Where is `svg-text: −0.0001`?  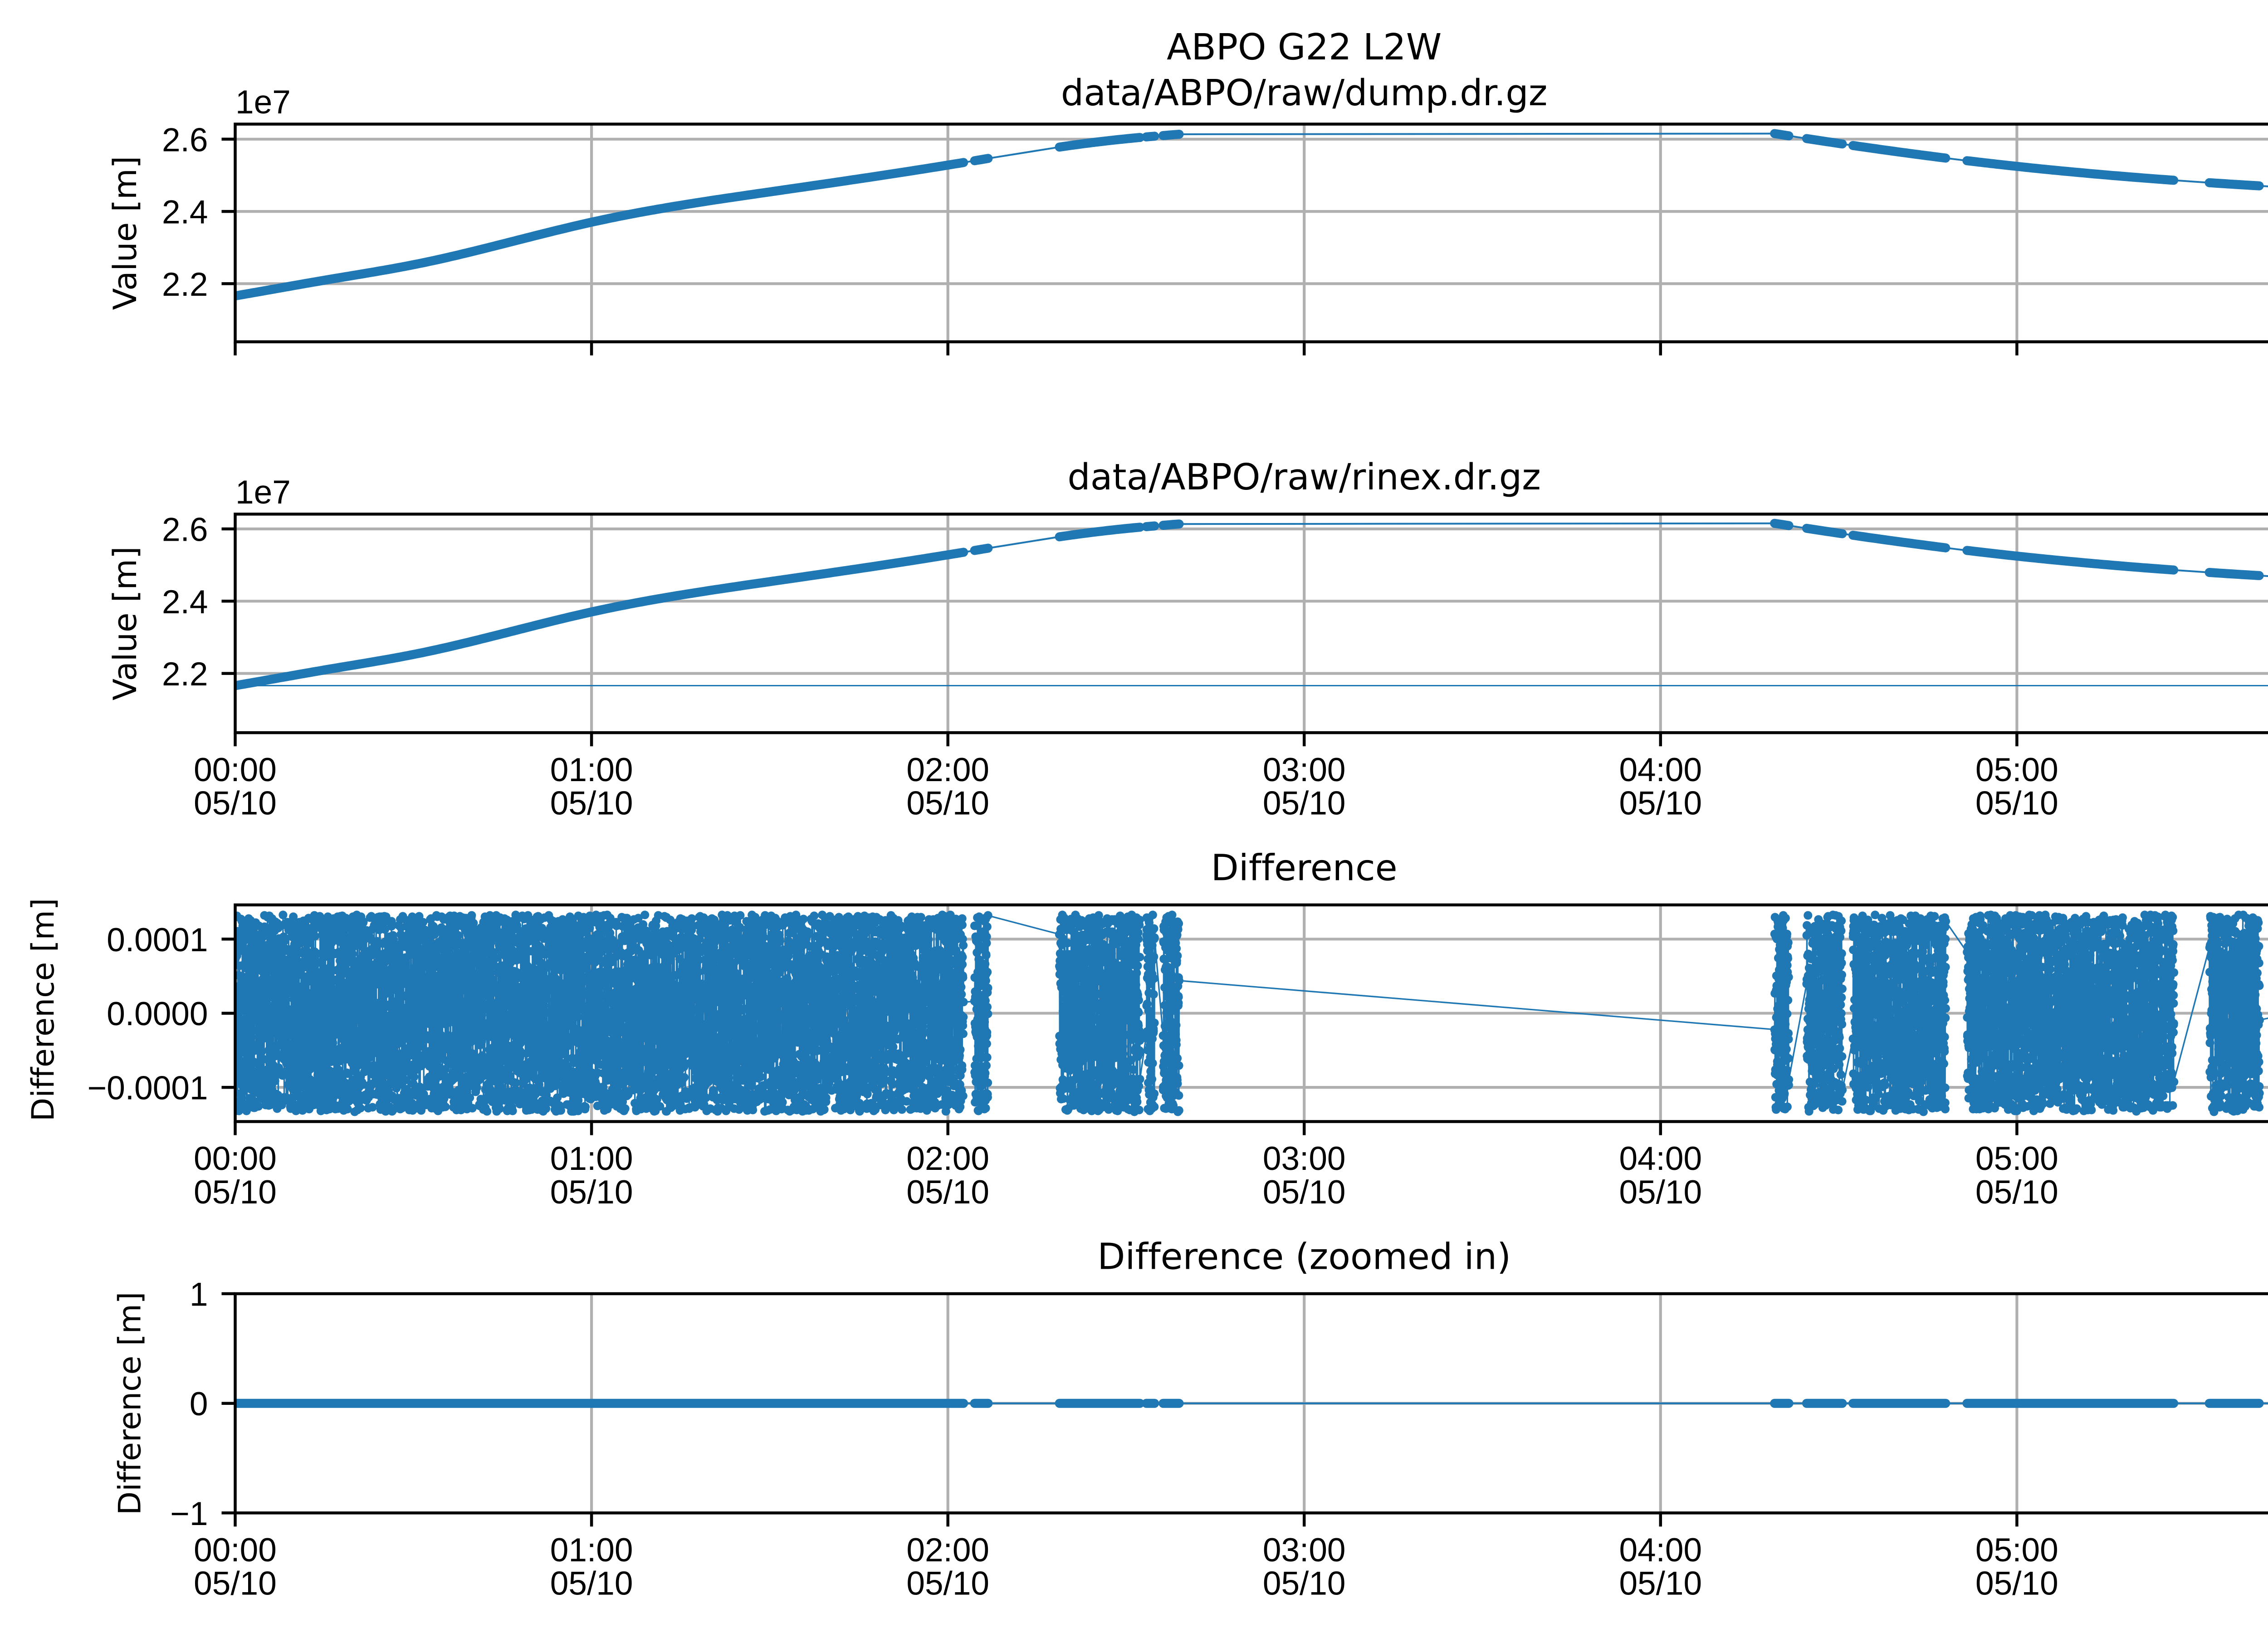
svg-text: −0.0001 is located at coordinates (148, 1088).